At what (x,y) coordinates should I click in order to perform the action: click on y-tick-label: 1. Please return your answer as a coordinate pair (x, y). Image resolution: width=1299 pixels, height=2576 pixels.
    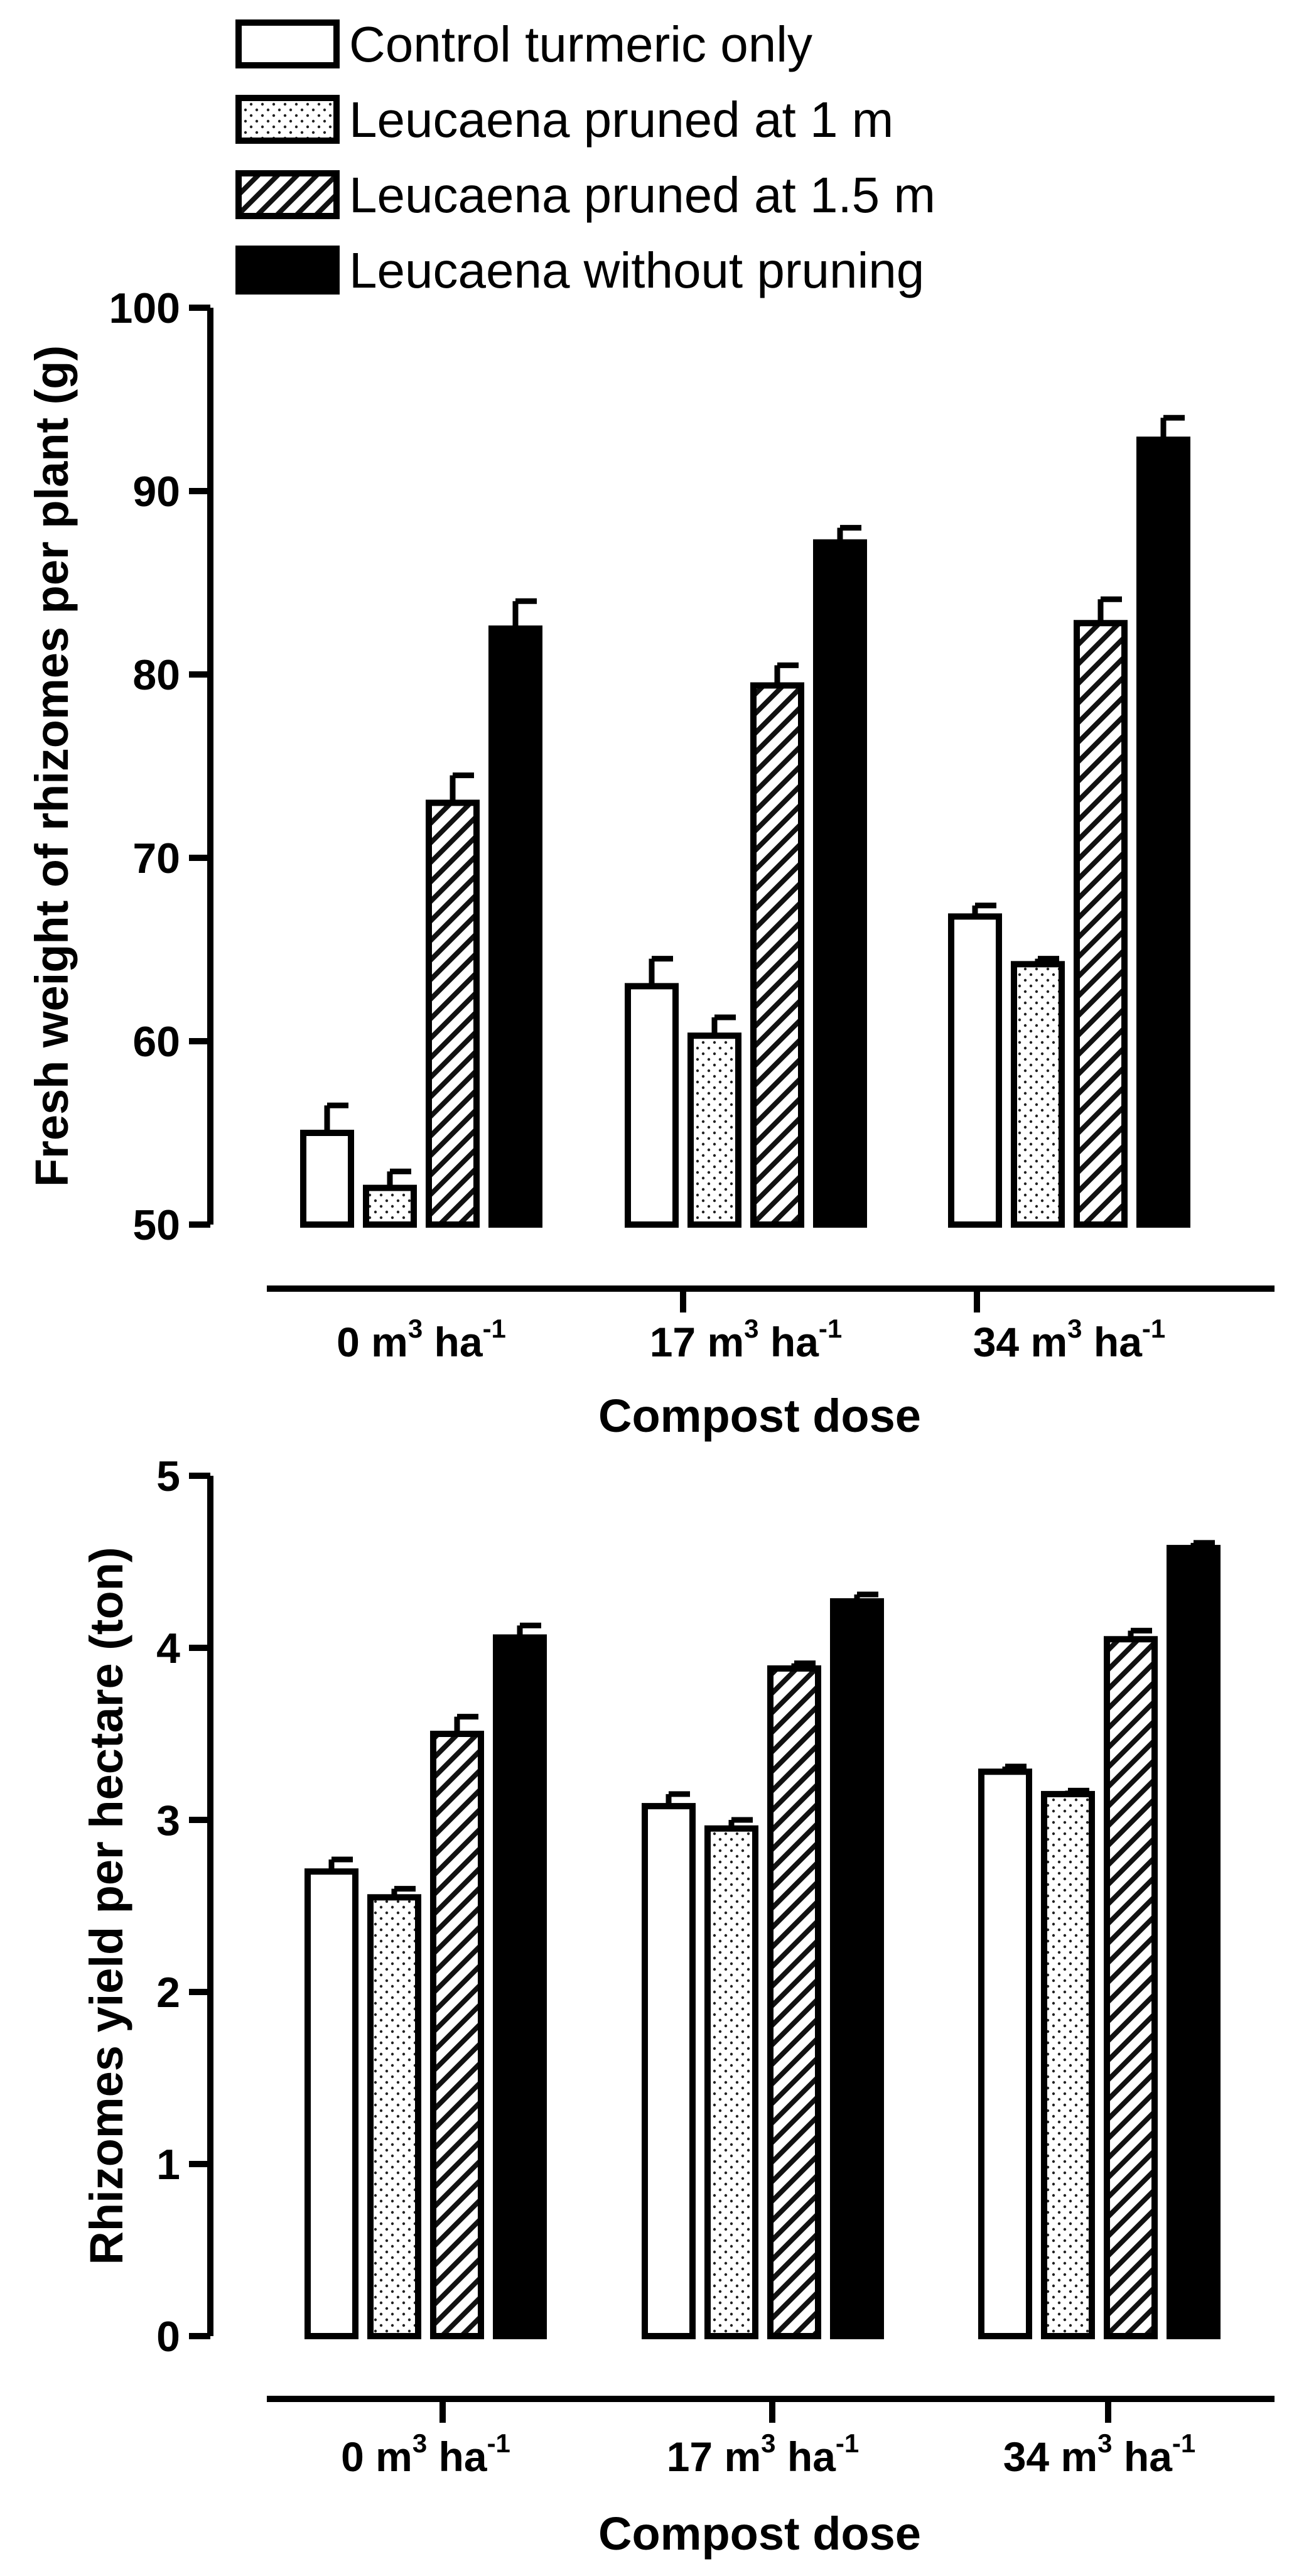
    Looking at the image, I should click on (168, 2165).